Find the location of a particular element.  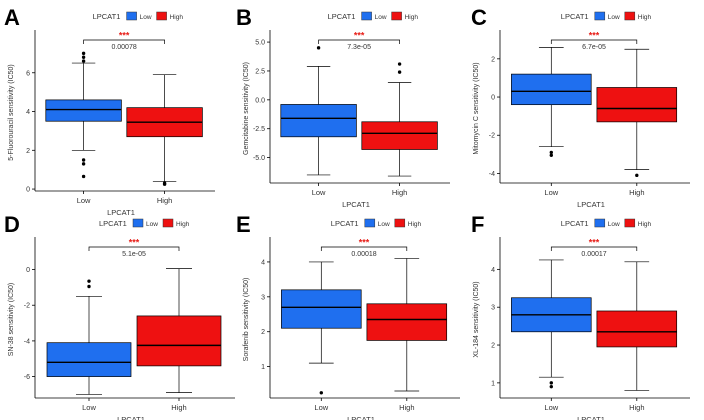

y-tick-label: 1 is located at coordinates (263, 367).